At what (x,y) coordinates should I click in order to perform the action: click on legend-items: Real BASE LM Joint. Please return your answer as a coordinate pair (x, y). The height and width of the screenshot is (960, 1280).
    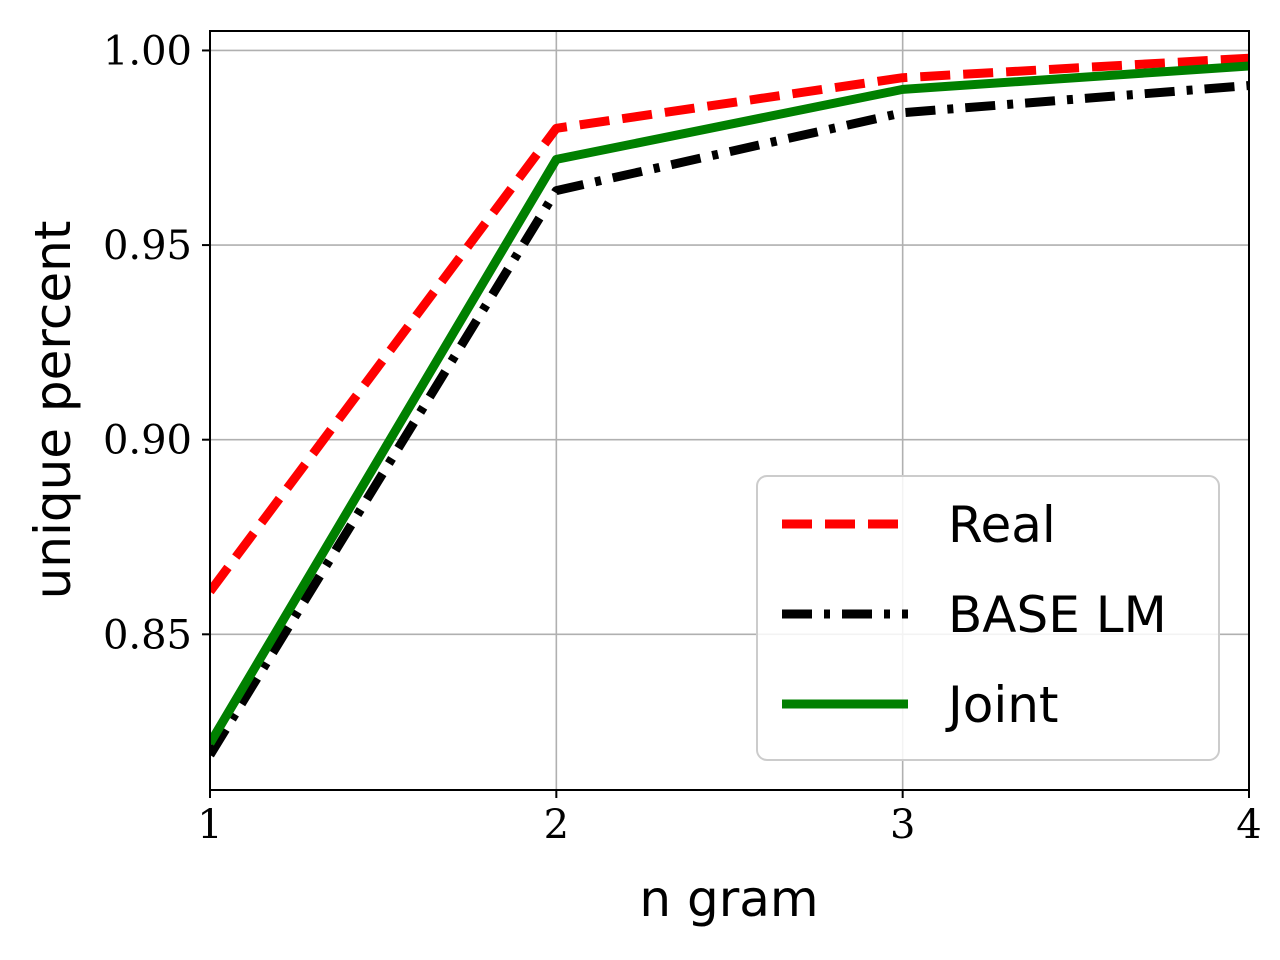
    Looking at the image, I should click on (974, 615).